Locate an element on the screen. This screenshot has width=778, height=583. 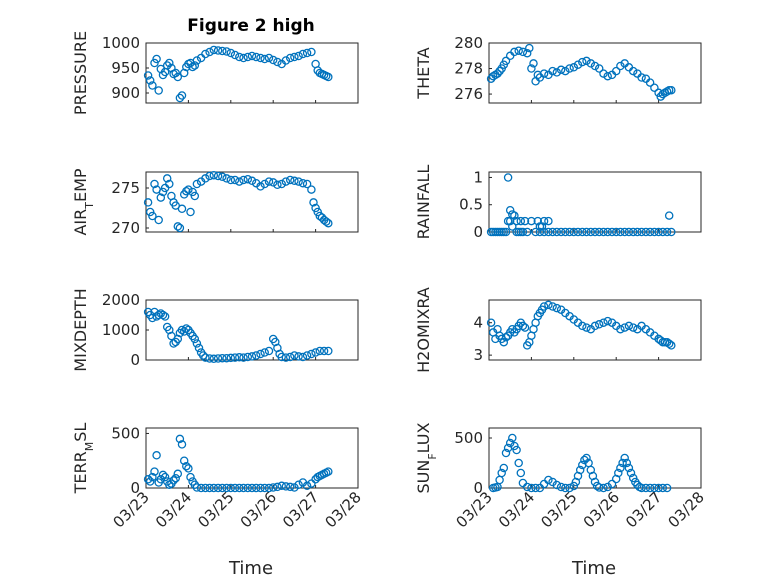
y-axis-label: SUNFLUX is located at coordinates (426, 457).